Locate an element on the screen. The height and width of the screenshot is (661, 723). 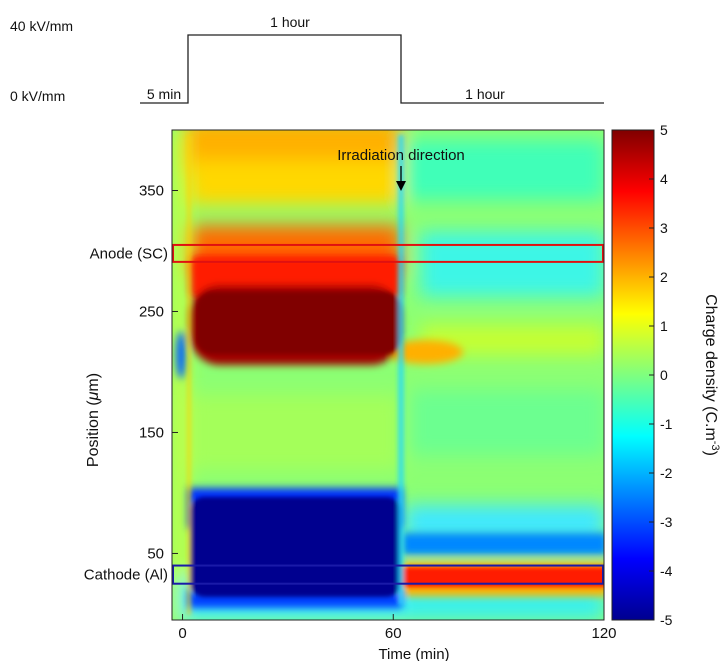
region-top-yellow is located at coordinates (295, 182).